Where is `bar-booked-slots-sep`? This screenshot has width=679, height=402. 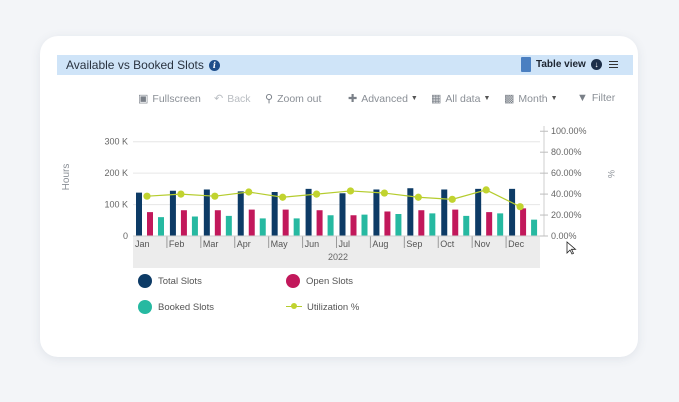
bar-booked-slots-sep is located at coordinates (432, 224).